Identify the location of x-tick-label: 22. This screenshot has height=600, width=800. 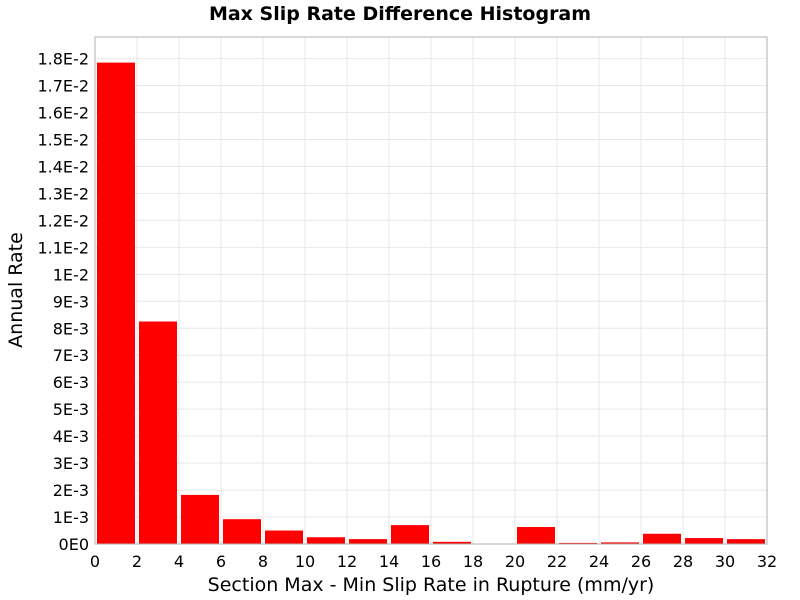
(557, 561).